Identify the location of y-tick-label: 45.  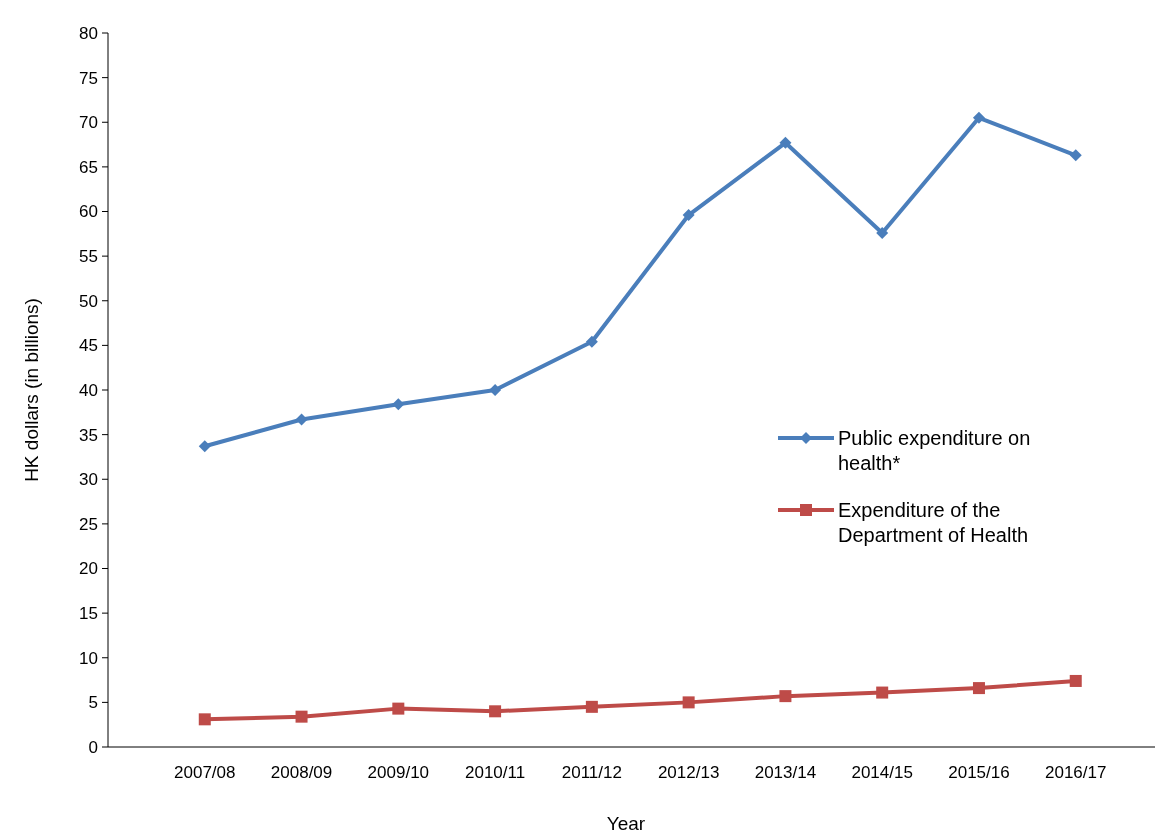
(88, 346).